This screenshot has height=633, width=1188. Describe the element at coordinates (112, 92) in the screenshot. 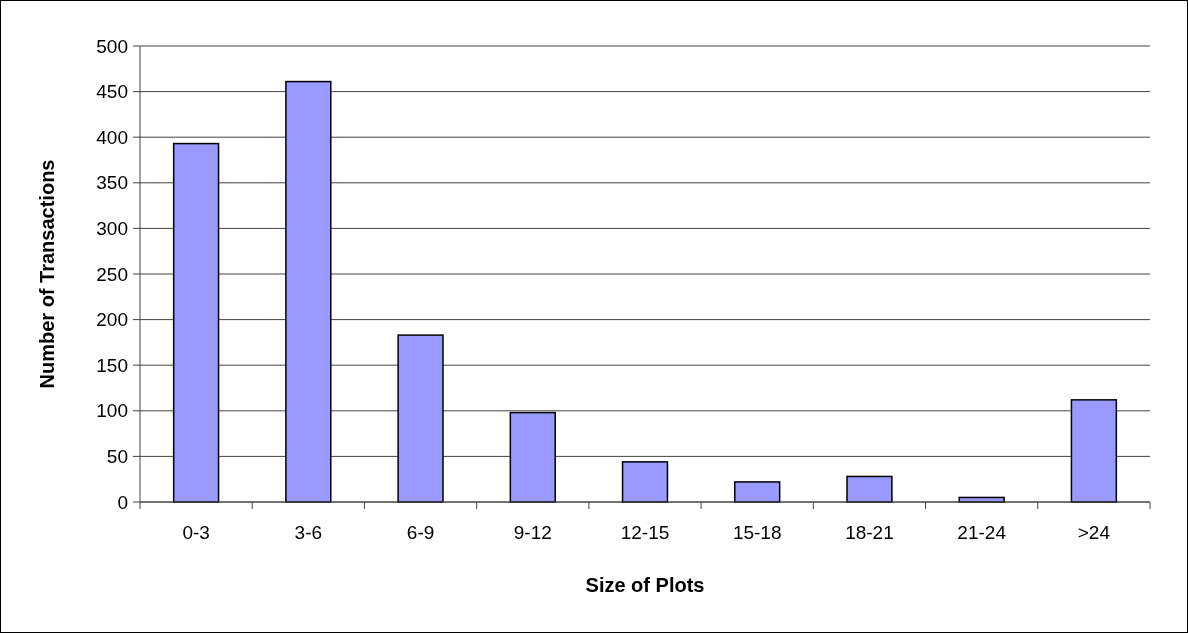

I see `y-tick-label: 450` at that location.